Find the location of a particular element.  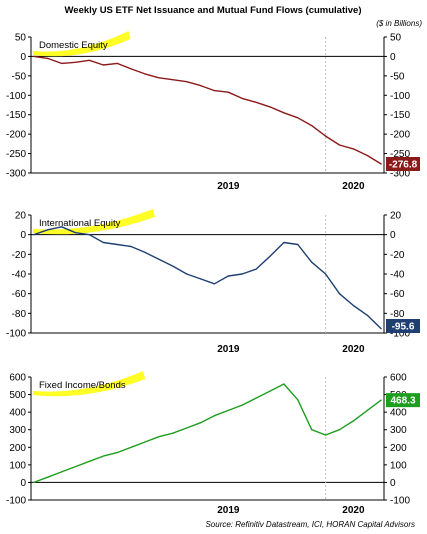

y-tick-label-left: 400 is located at coordinates (17, 413).